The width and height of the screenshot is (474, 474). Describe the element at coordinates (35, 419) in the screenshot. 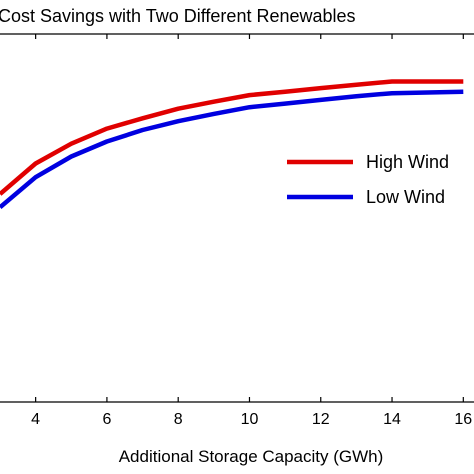

I see `x-tick-label: 4` at that location.